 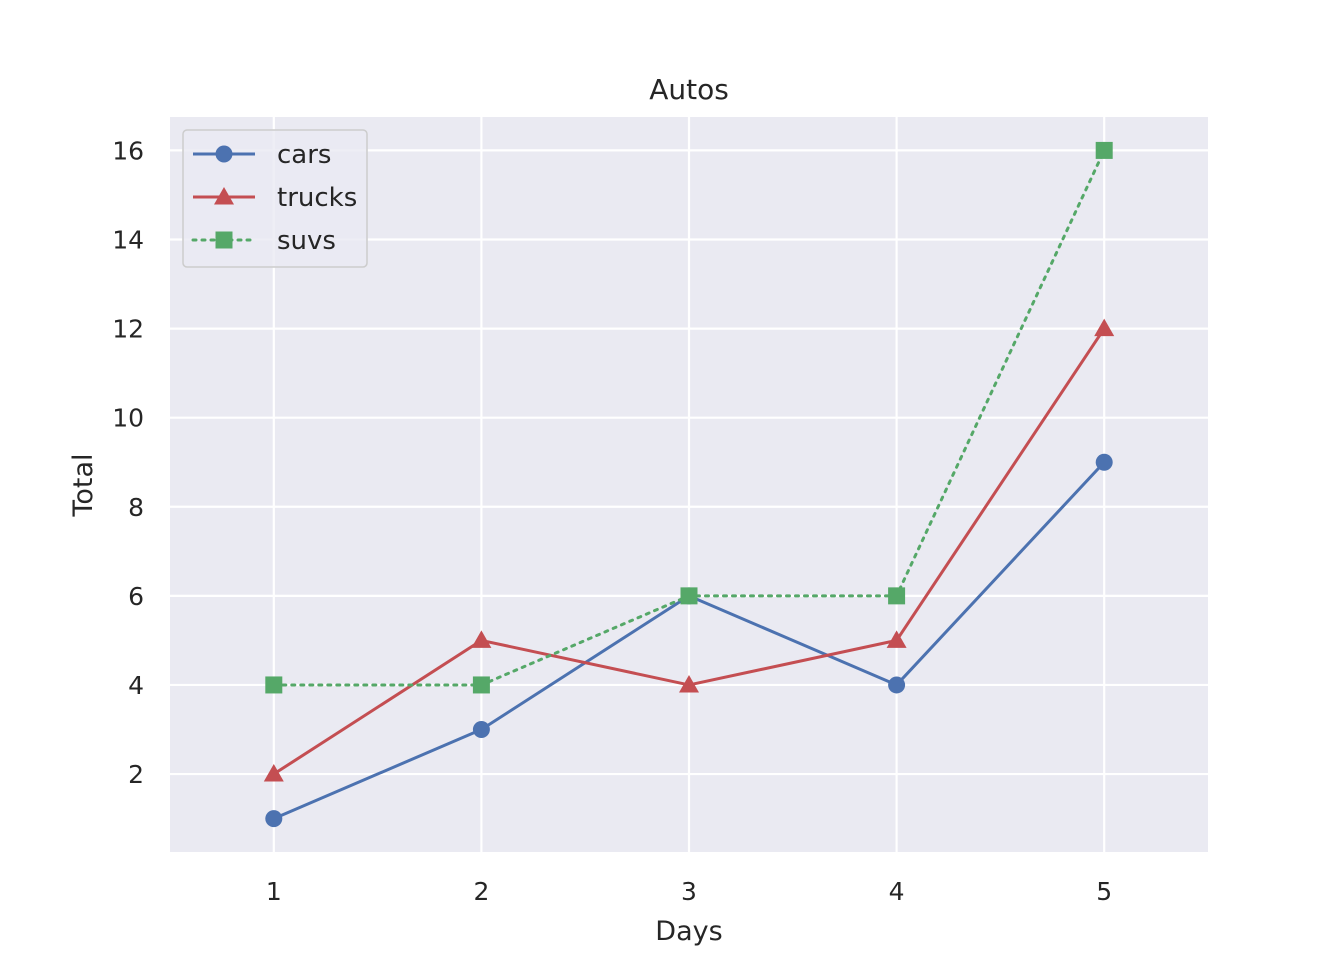 I want to click on y-tick-label: 16, so click(x=128, y=150).